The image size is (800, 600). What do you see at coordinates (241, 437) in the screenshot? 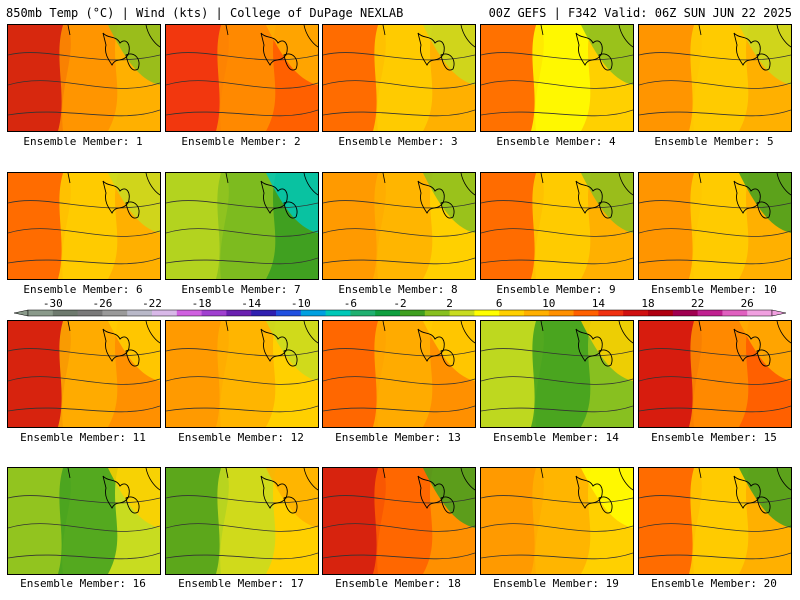
I see `ensemble-member-label: Ensemble Member: 12` at bounding box center [241, 437].